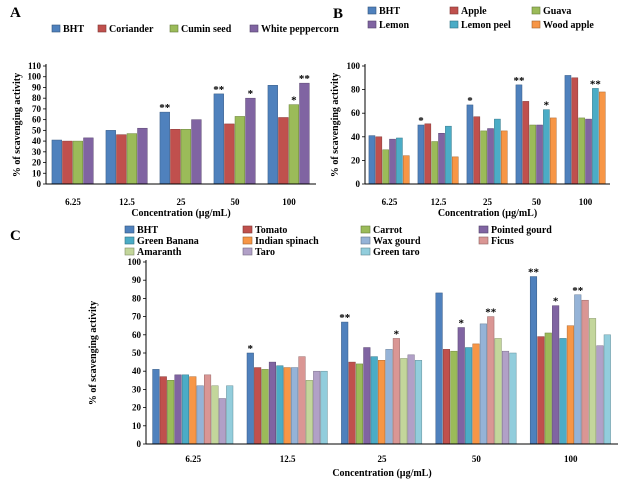 The width and height of the screenshot is (630, 483). I want to click on x-tick-label-a-3: 50, so click(236, 202).